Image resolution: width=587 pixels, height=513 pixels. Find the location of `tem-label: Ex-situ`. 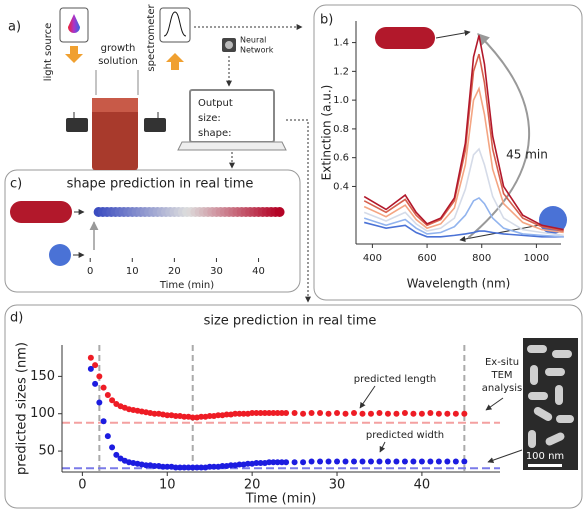

tem-label: Ex-situ is located at coordinates (502, 362).